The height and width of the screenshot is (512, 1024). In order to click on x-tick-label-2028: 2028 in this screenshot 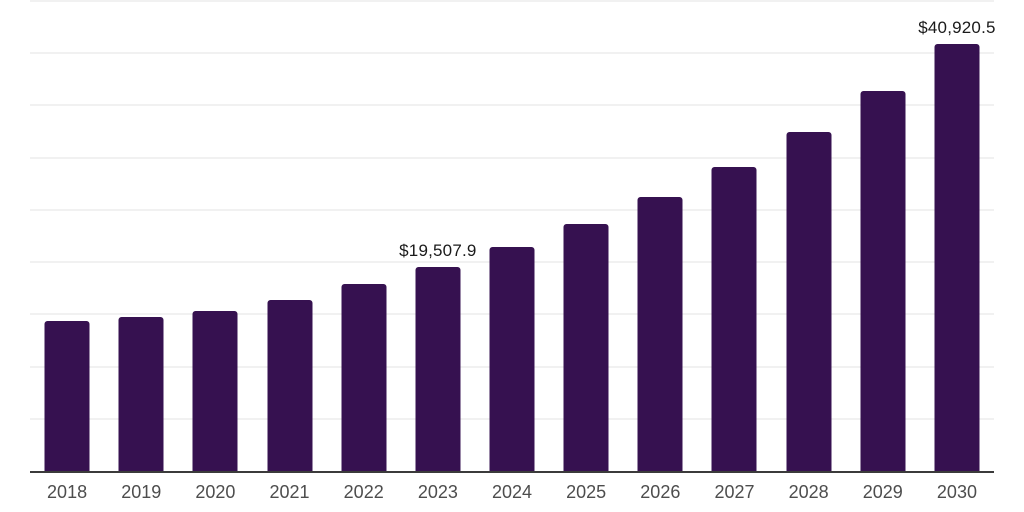, I will do `click(808, 492)`.